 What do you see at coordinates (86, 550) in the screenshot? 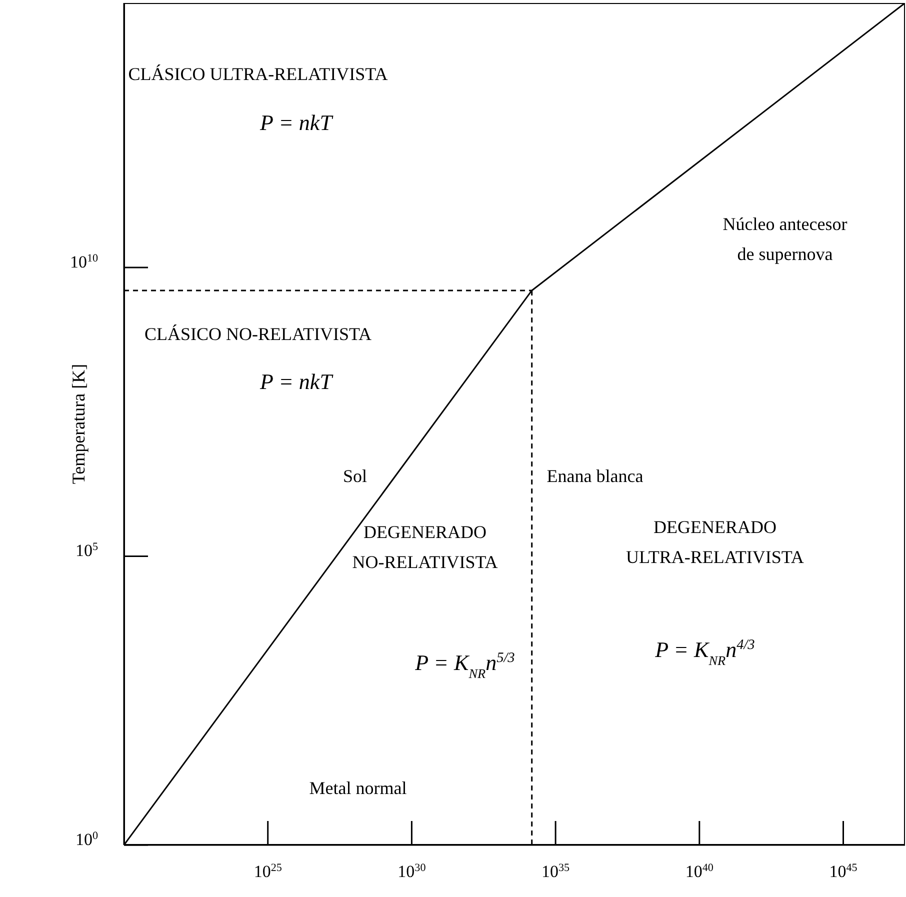
I see `y-tick-label: 10$^{5}$` at bounding box center [86, 550].